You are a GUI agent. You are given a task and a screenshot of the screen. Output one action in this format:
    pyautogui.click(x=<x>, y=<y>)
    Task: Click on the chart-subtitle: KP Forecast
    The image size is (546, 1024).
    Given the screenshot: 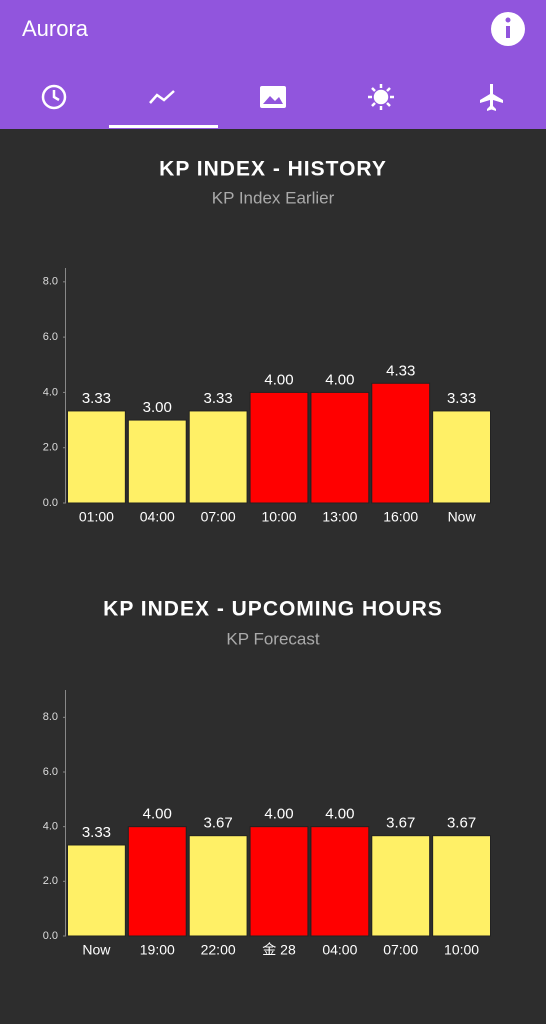 What is the action you would take?
    pyautogui.click(x=273, y=638)
    